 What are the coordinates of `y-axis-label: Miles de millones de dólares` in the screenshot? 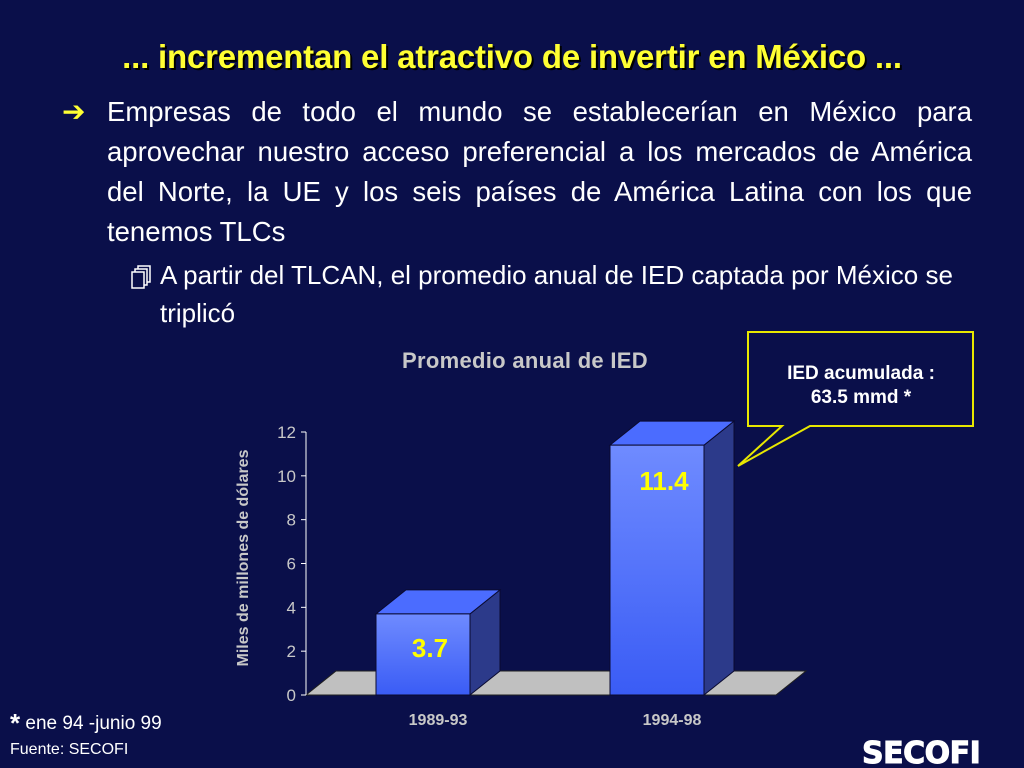 It's located at (243, 557).